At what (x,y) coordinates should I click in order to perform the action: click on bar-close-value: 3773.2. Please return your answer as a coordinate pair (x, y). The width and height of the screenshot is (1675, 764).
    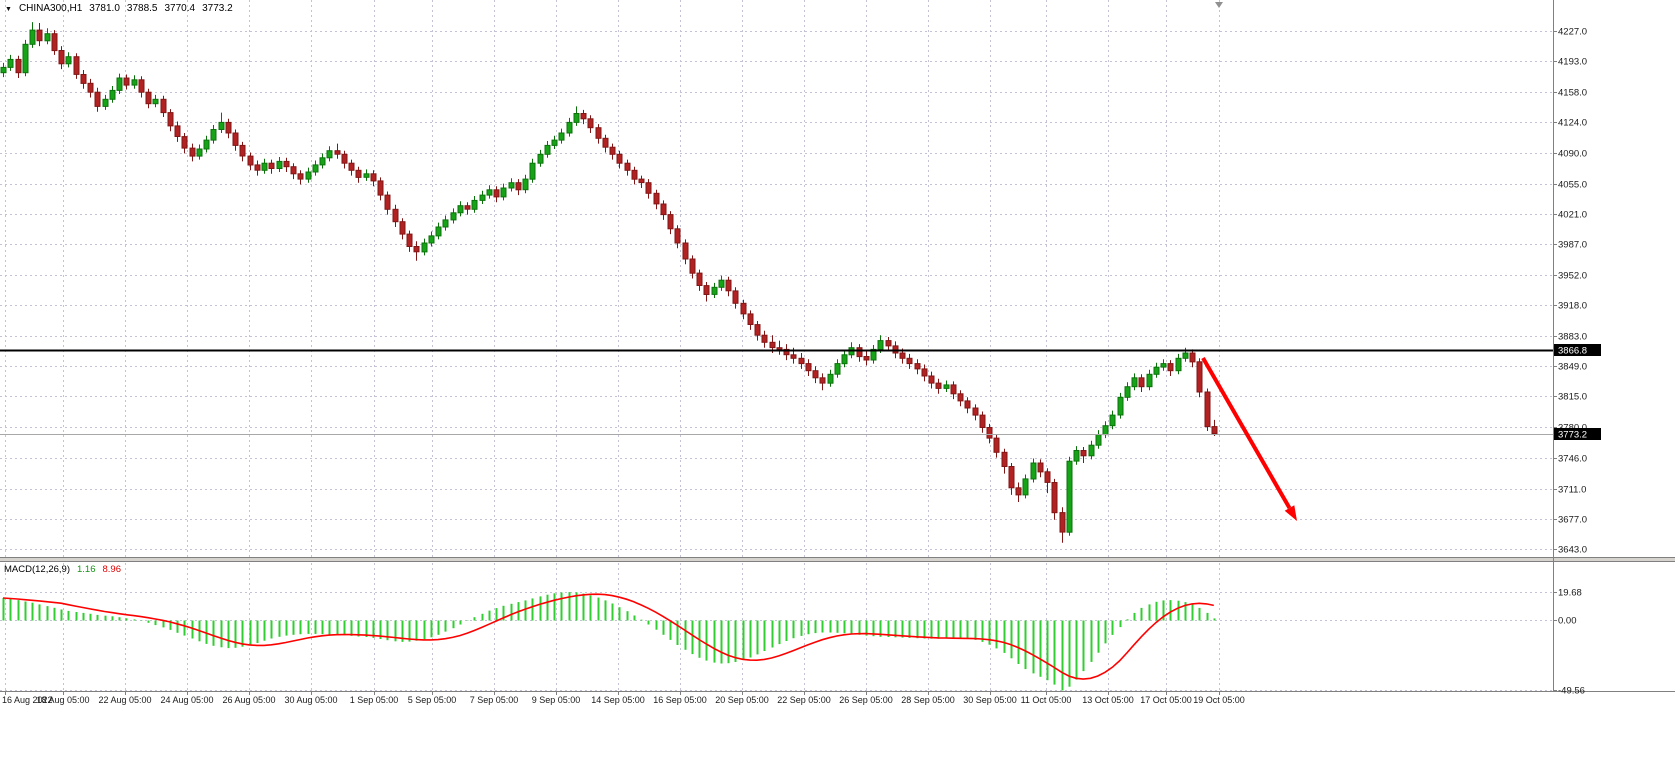
    Looking at the image, I should click on (217, 8).